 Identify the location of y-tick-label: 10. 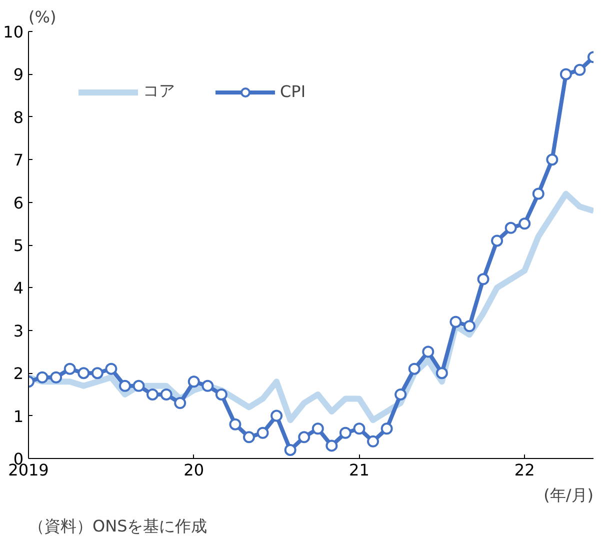
(13, 32).